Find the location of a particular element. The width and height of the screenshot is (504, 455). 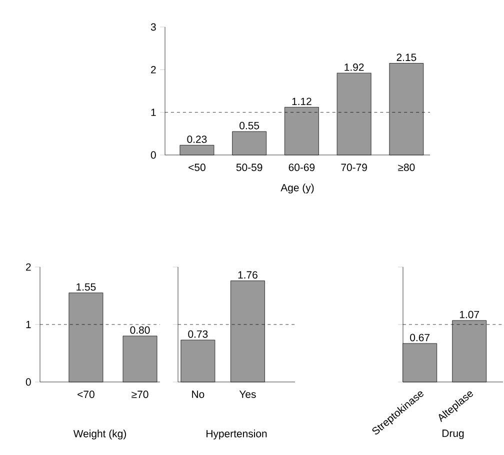

x-tick-label: 70-79 is located at coordinates (354, 168).